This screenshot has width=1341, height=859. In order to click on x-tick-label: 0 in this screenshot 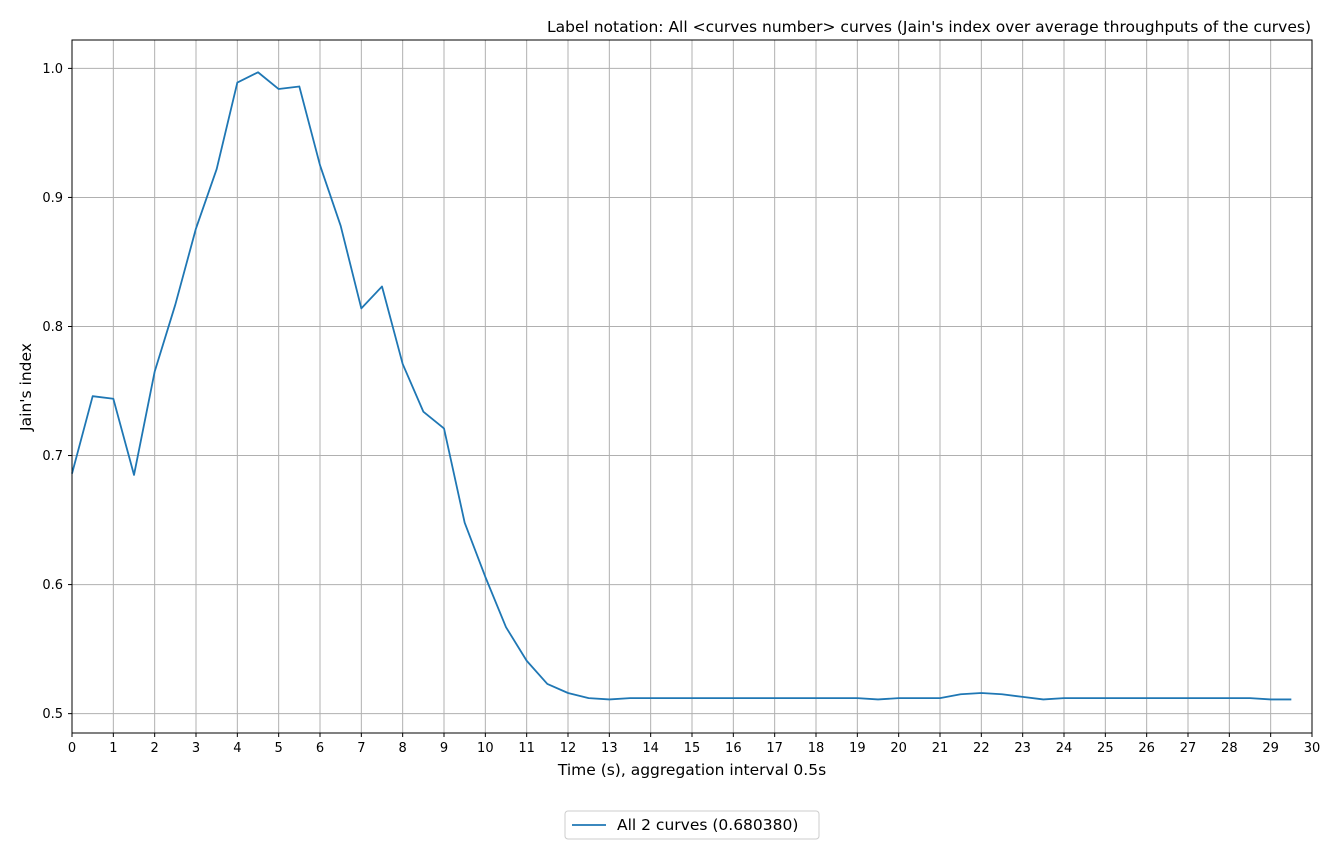, I will do `click(72, 748)`.